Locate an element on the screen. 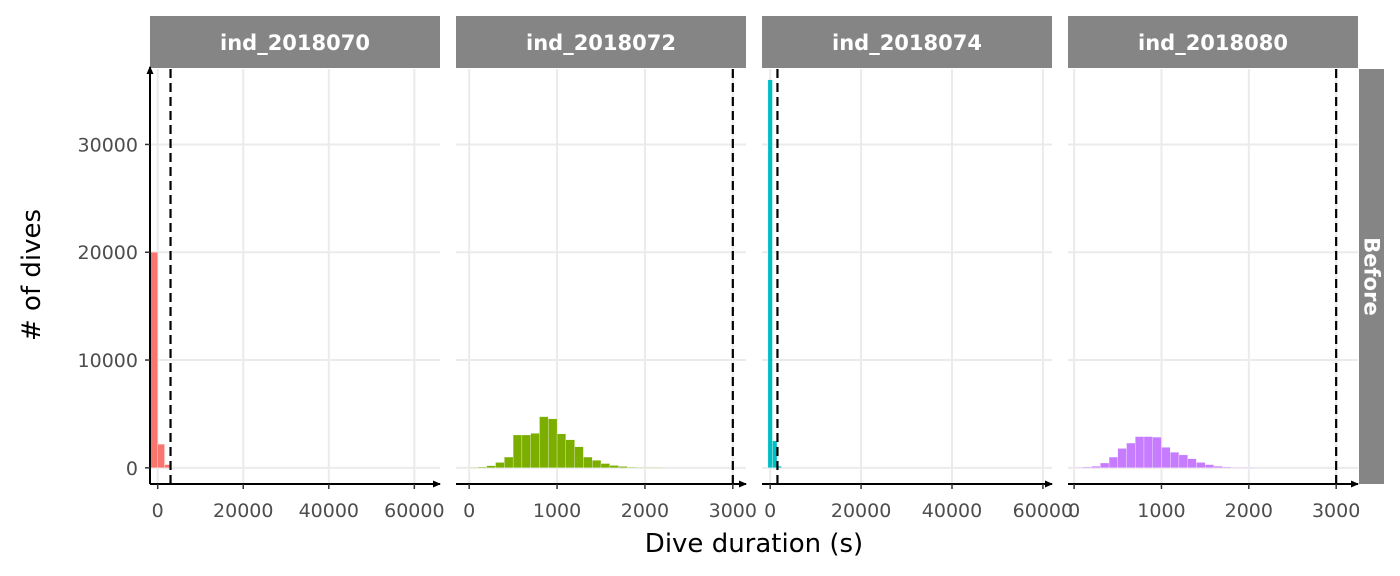  facet-strip-label: ind_2018072 is located at coordinates (601, 43).